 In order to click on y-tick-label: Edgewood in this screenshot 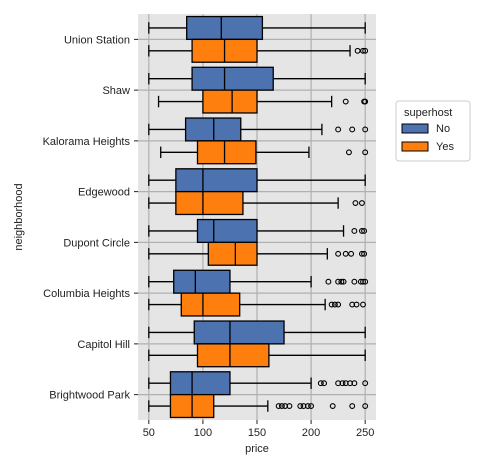, I will do `click(104, 193)`.